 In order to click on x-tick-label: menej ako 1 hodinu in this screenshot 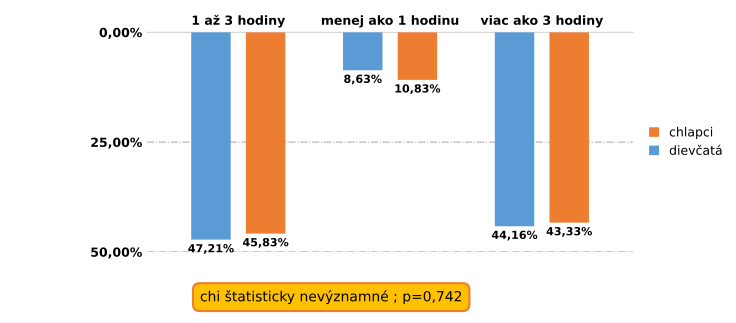, I will do `click(390, 21)`.